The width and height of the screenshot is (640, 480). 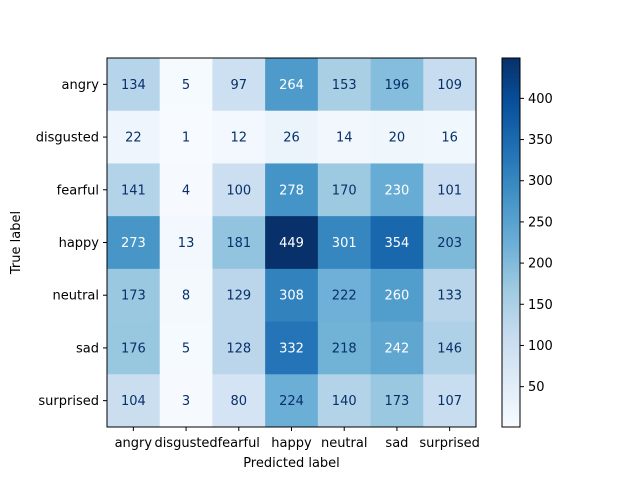 I want to click on cell-value-label: 129, so click(x=238, y=296).